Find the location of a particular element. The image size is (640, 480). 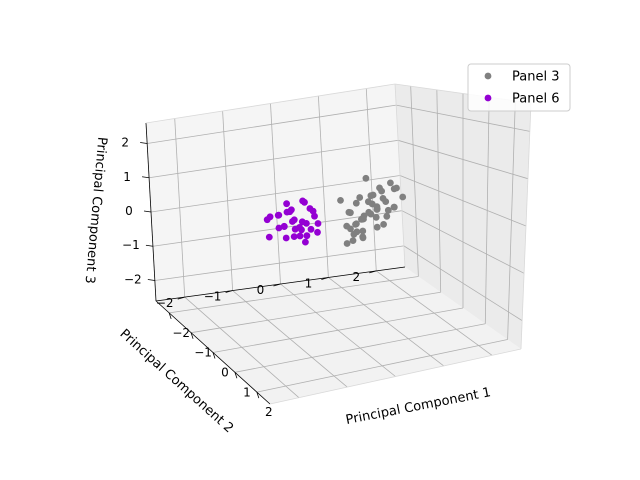

y-tick-label: −2 is located at coordinates (165, 303).